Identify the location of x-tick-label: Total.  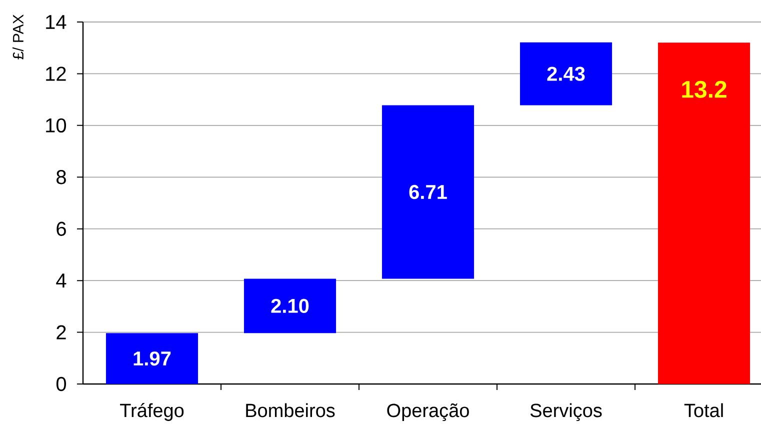
(703, 410).